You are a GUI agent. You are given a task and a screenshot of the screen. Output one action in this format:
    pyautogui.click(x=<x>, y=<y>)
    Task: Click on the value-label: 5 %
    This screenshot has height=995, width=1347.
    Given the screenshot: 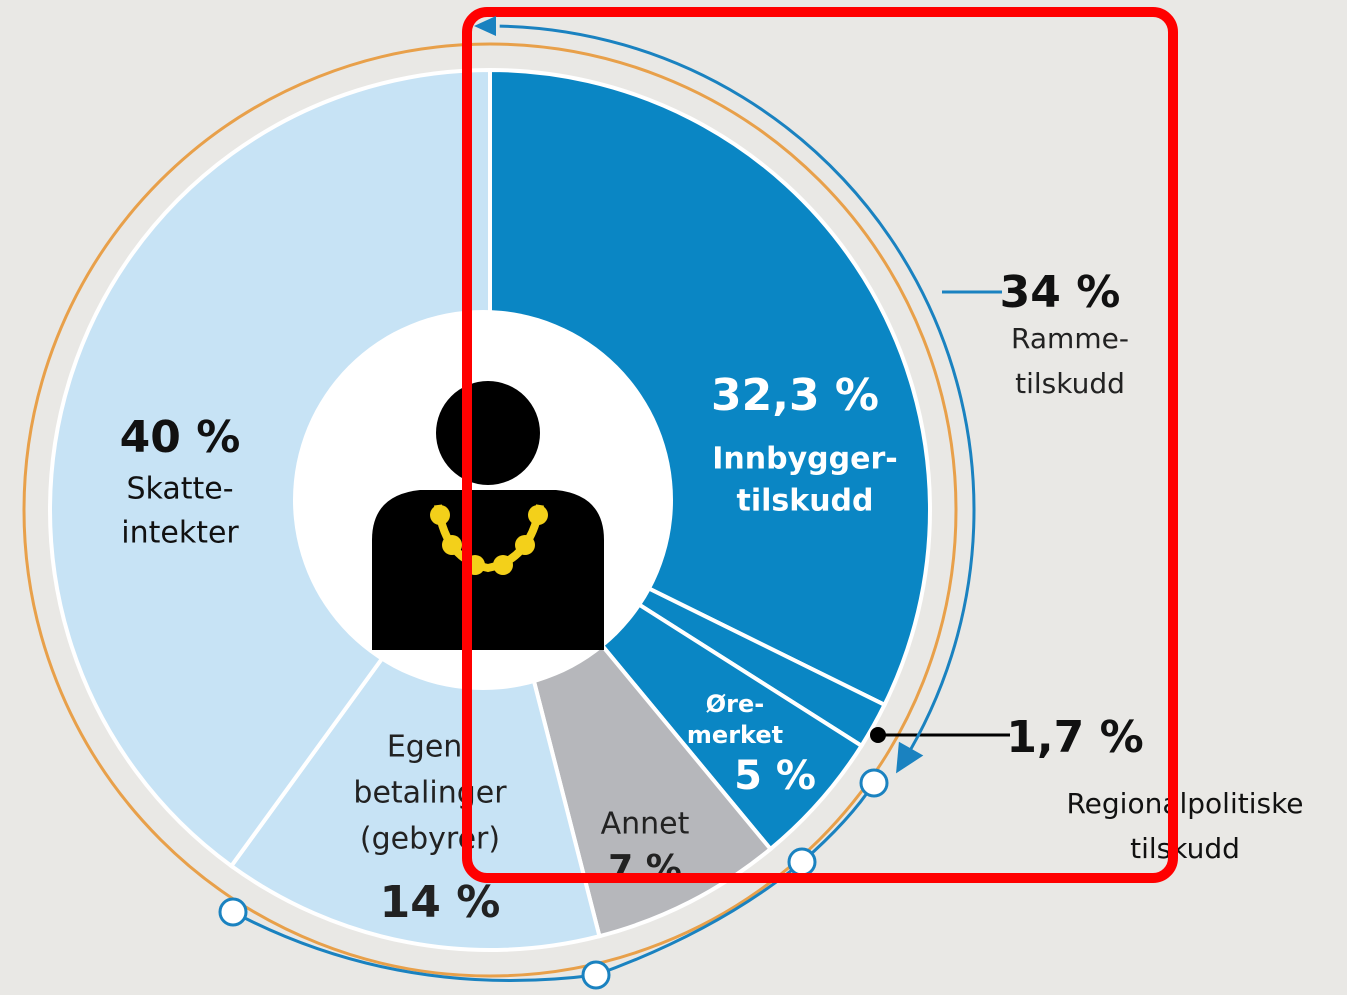 What is the action you would take?
    pyautogui.click(x=775, y=776)
    